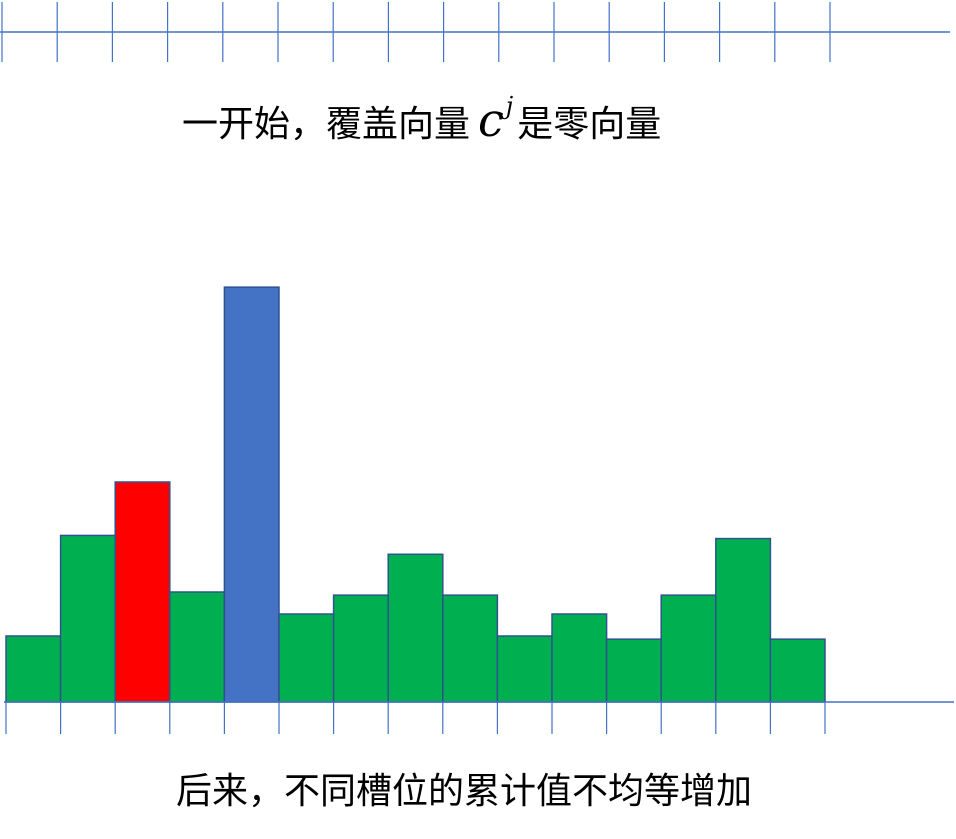  I want to click on initial-coverage-vector-ruler, so click(475, 32).